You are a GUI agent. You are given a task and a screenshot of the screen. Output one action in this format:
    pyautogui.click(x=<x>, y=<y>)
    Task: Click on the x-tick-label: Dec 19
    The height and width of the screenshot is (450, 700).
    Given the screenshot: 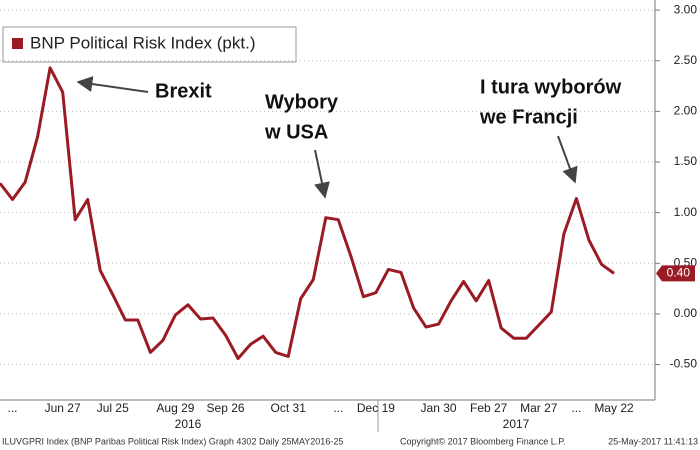 What is the action you would take?
    pyautogui.click(x=376, y=408)
    